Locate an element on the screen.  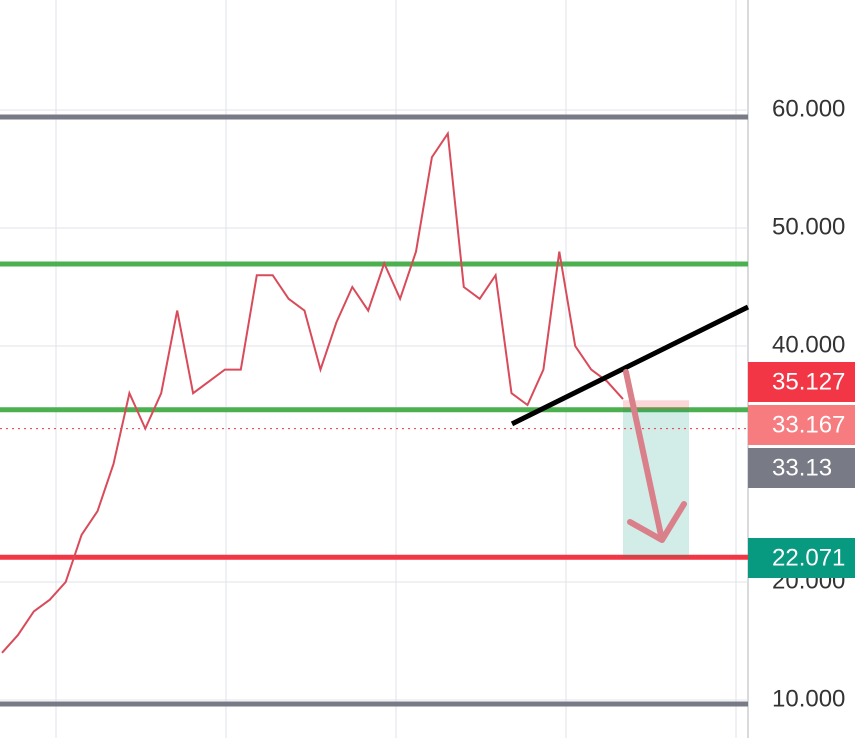
target-zone is located at coordinates (656, 483).